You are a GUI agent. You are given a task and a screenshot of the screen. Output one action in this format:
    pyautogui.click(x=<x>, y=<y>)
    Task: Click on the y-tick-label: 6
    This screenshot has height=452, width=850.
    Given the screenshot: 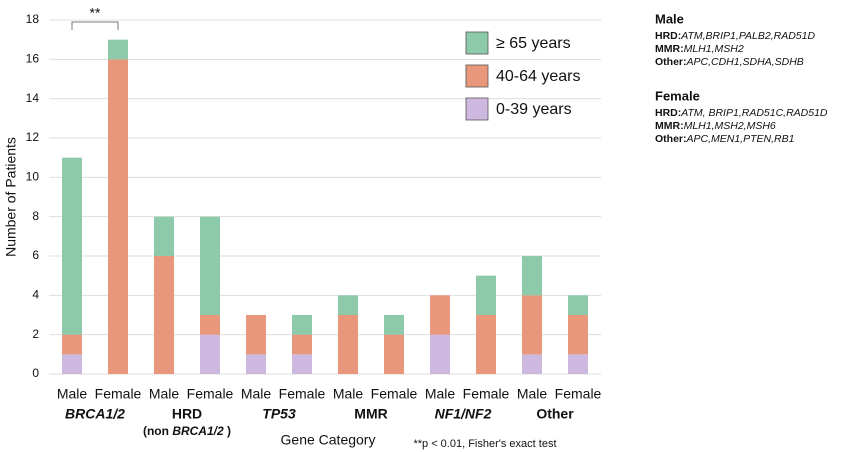 What is the action you would take?
    pyautogui.click(x=35, y=255)
    